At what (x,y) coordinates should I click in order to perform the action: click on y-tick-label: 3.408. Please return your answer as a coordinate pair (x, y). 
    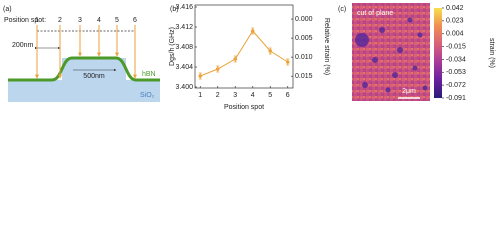
    Looking at the image, I should click on (184, 47).